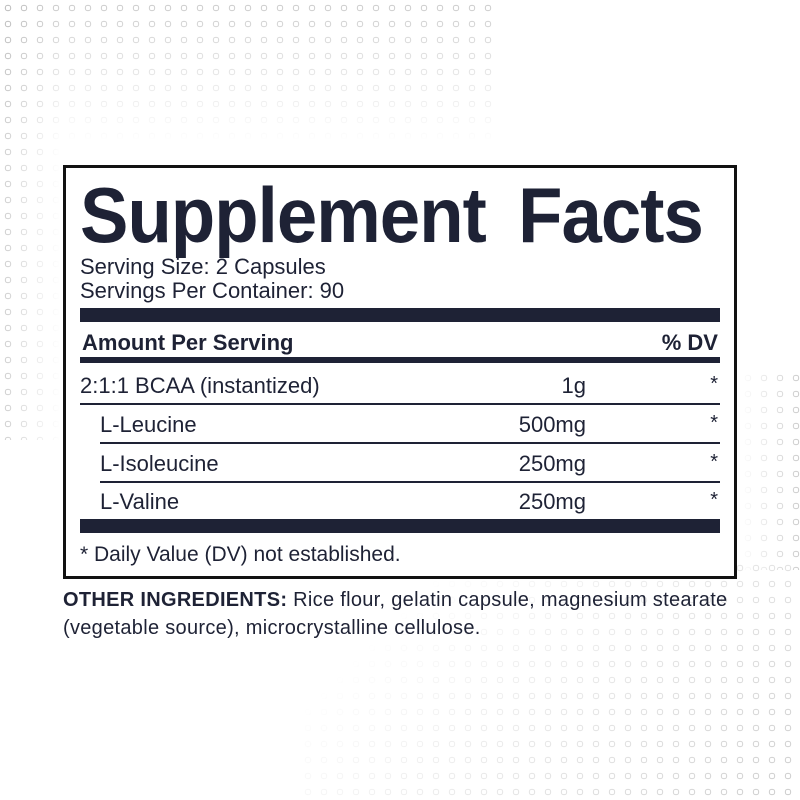  What do you see at coordinates (240, 554) in the screenshot?
I see `footnote: * Daily Value (DV) not established.` at bounding box center [240, 554].